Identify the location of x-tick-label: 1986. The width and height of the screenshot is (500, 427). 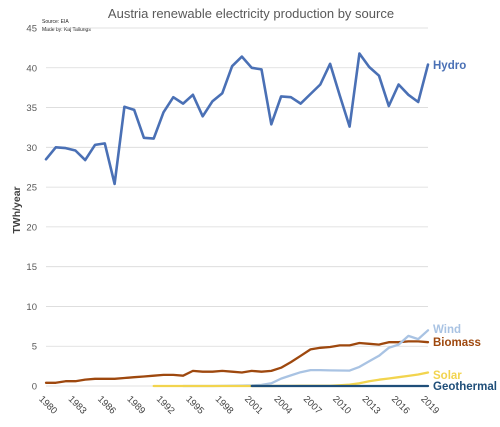
(106, 405).